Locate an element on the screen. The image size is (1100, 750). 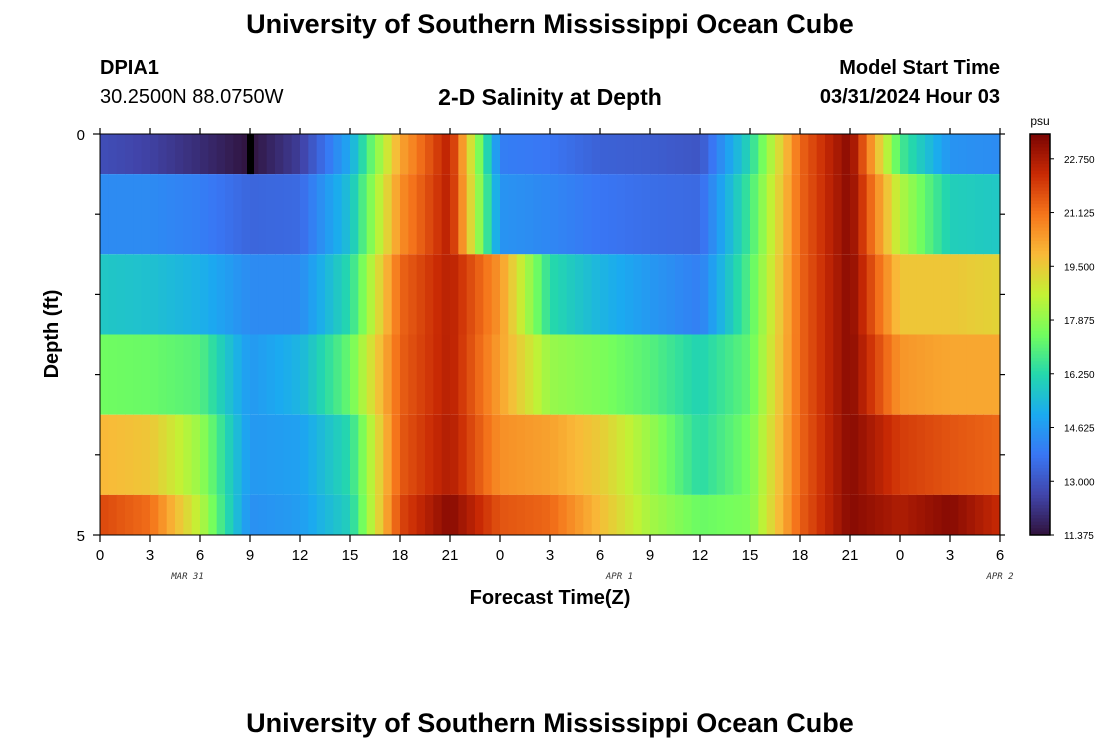
x-tick-label: 12 is located at coordinates (300, 555).